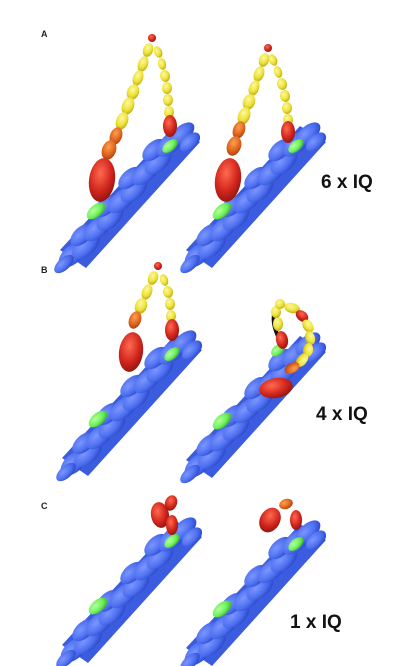 This screenshot has height=666, width=420. I want to click on panel-c-molecule-left, so click(129, 580).